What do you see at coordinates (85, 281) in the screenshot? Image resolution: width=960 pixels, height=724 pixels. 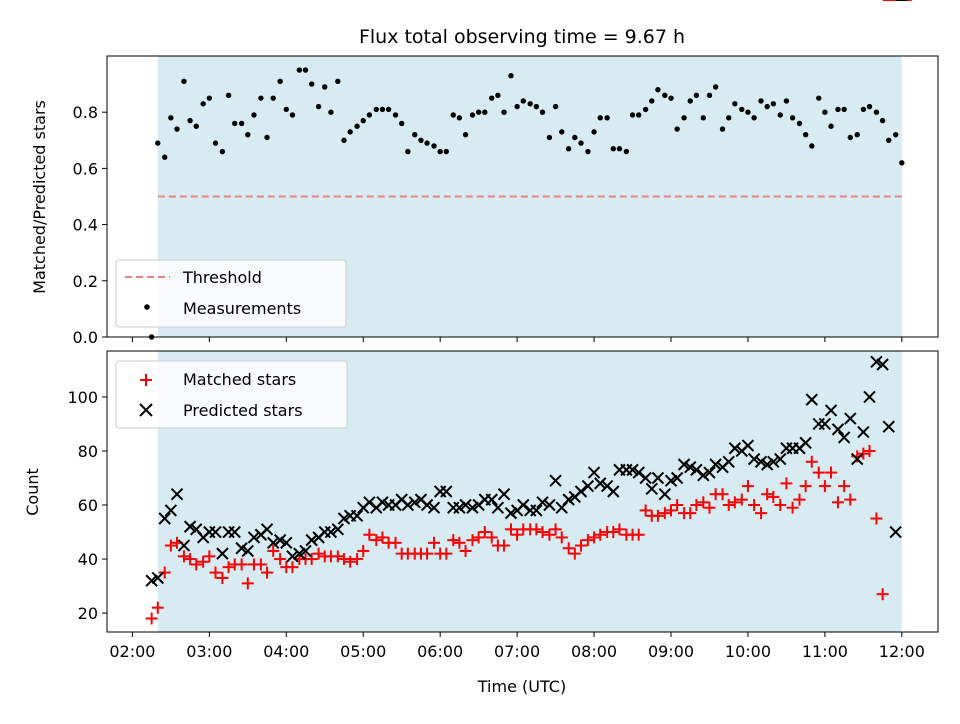 I see `y-tick-label: 0.2` at bounding box center [85, 281].